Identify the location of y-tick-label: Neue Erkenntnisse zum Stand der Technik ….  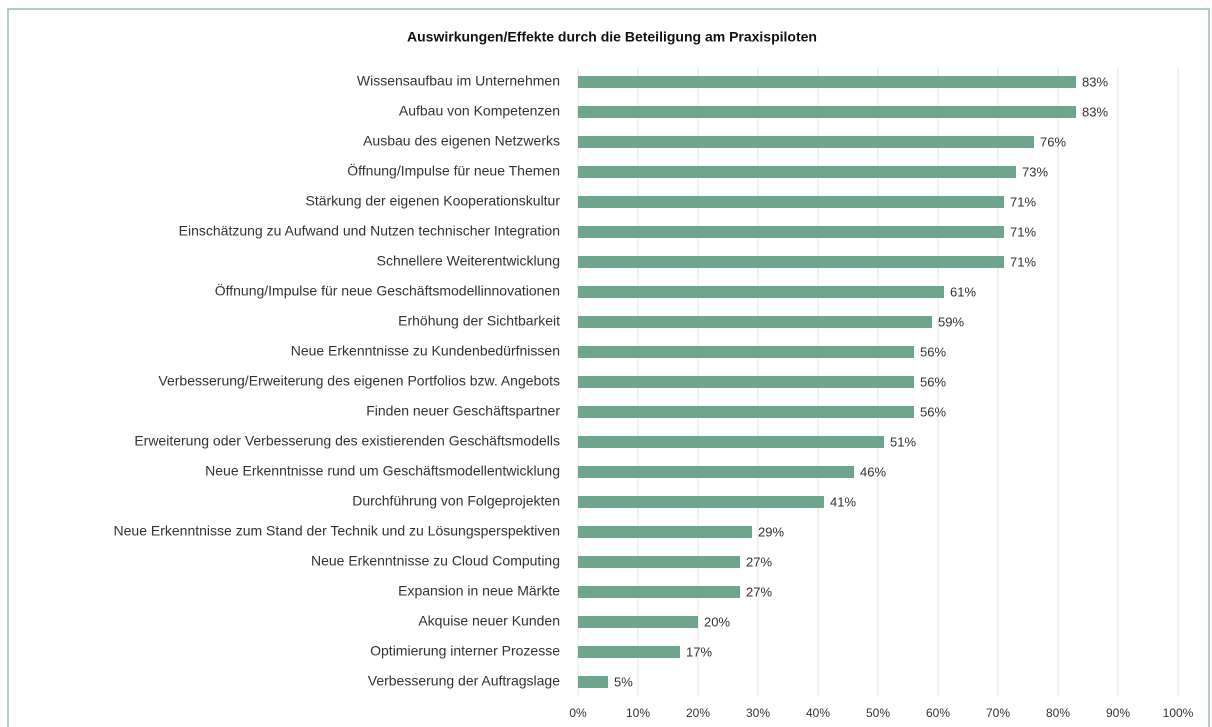
(337, 531).